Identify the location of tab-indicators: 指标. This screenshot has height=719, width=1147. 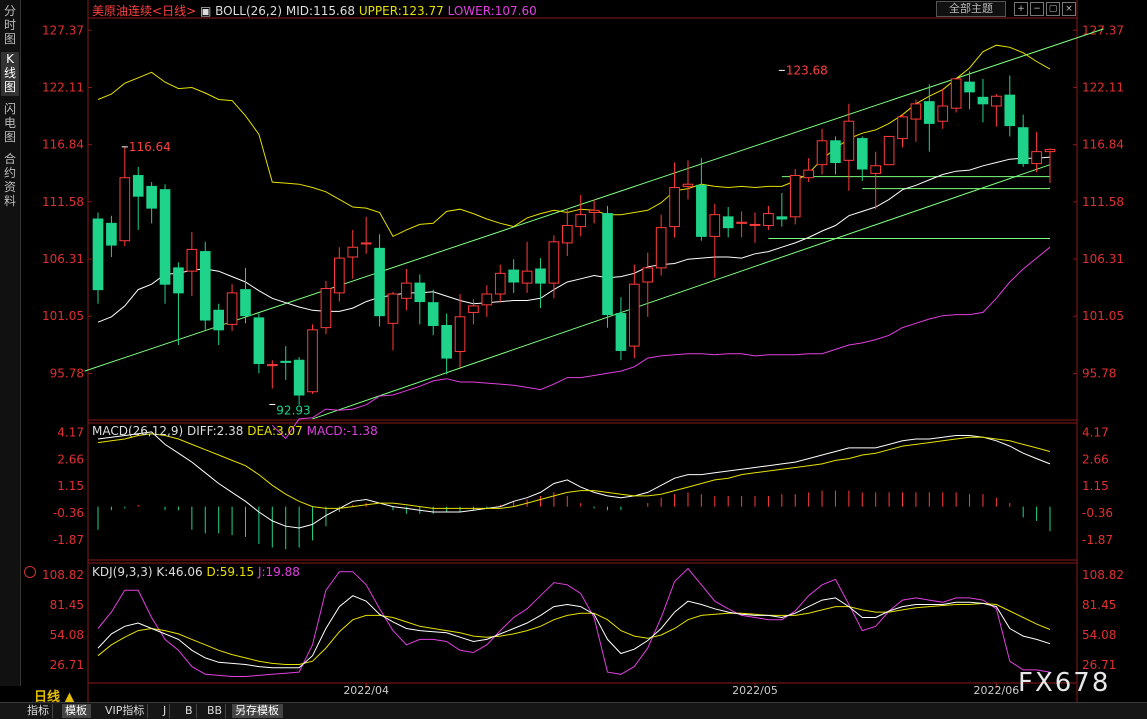
(38, 711).